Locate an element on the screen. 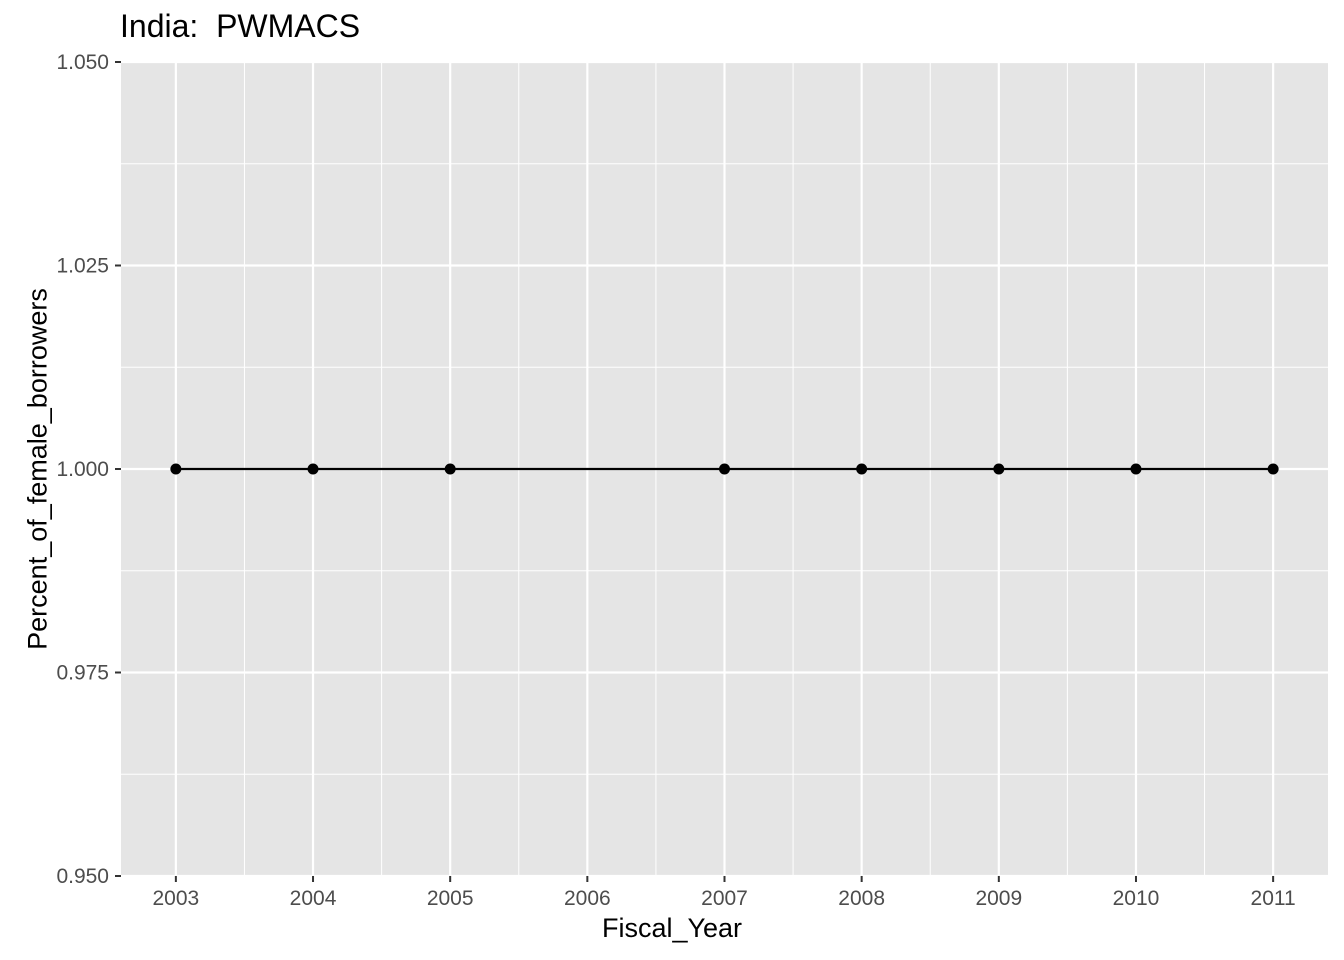 This screenshot has width=1344, height=960. x-tick-label: 2009 is located at coordinates (998, 898).